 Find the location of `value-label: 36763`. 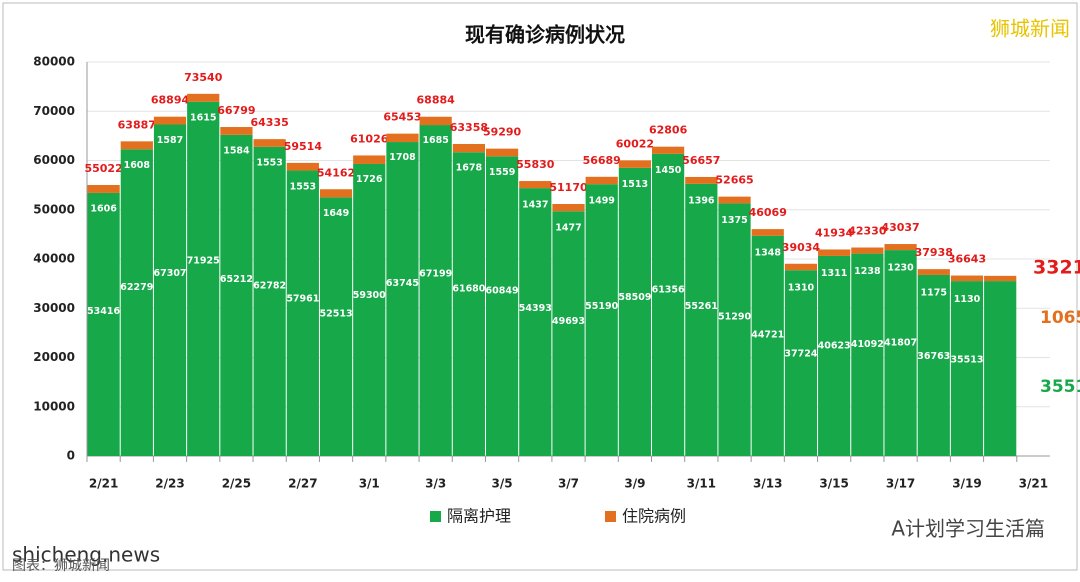

value-label: 36763 is located at coordinates (933, 356).